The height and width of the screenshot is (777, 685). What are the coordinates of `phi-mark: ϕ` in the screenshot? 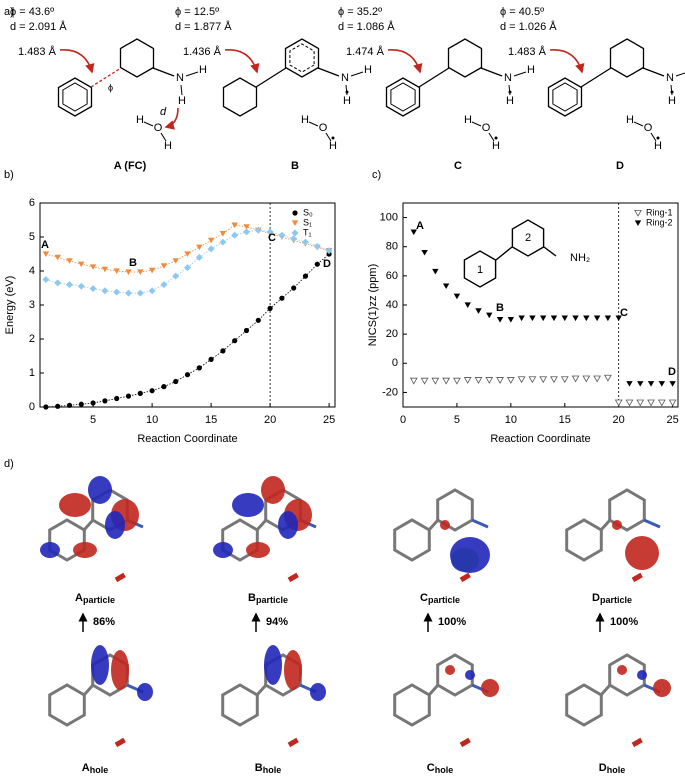 It's located at (110, 87).